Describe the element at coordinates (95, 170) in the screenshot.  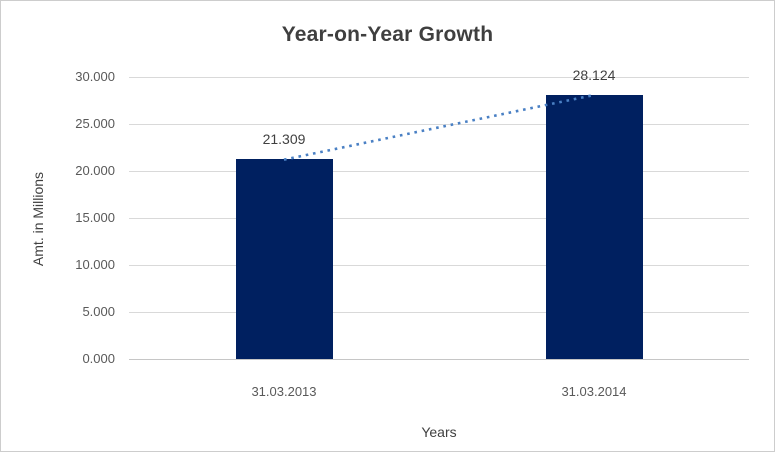
I see `y-tick-label: 20.000` at that location.